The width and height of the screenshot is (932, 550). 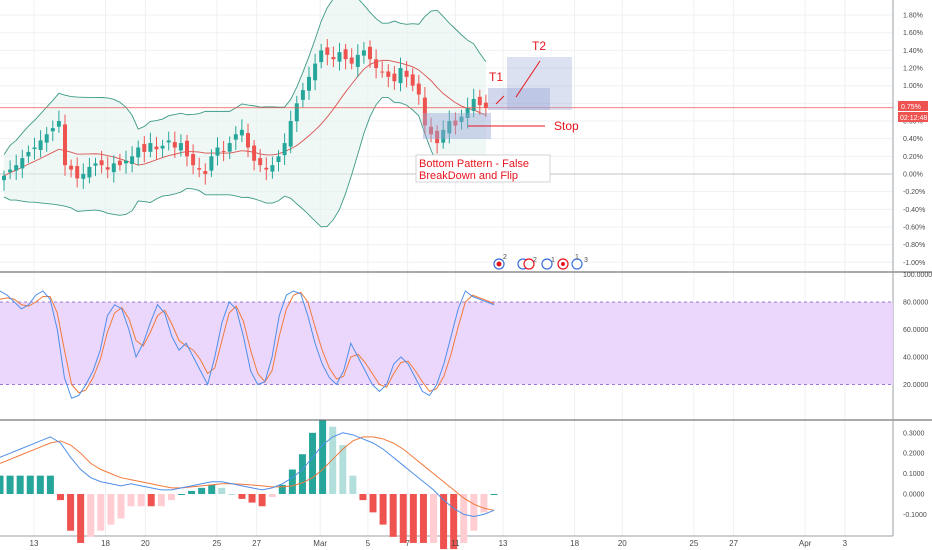 I want to click on macd-pane, so click(x=249, y=485).